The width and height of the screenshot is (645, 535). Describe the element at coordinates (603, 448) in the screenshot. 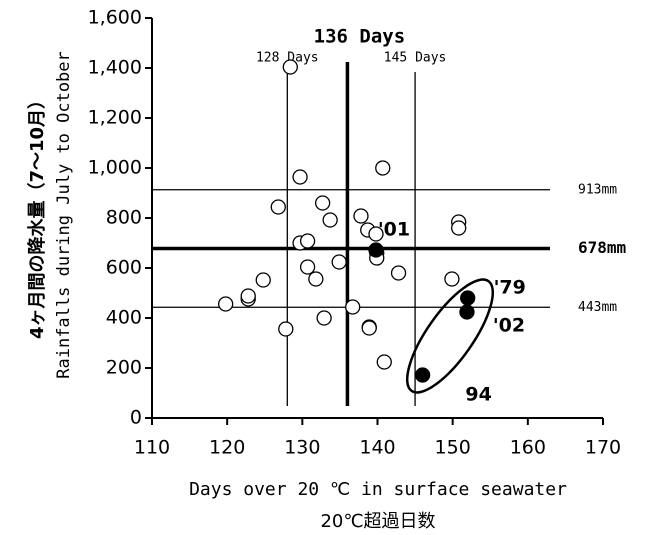

I see `x-tick-label: 170` at that location.